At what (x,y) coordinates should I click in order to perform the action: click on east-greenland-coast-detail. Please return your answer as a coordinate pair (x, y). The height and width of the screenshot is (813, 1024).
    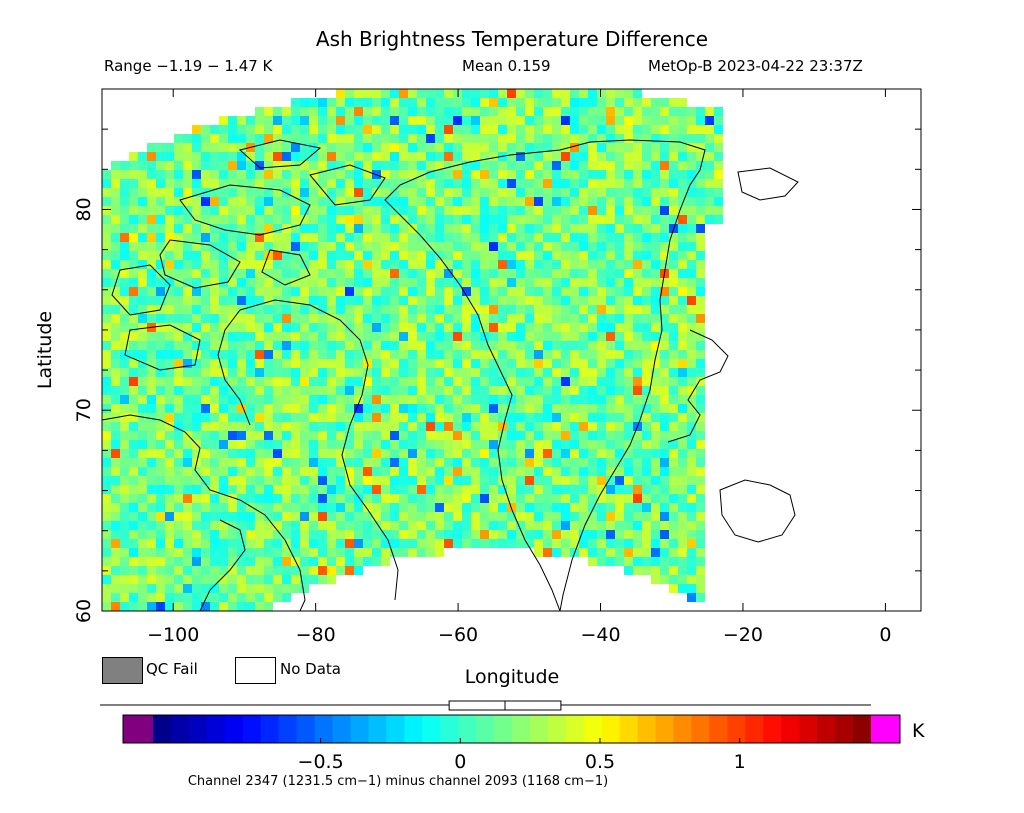
    Looking at the image, I should click on (698, 386).